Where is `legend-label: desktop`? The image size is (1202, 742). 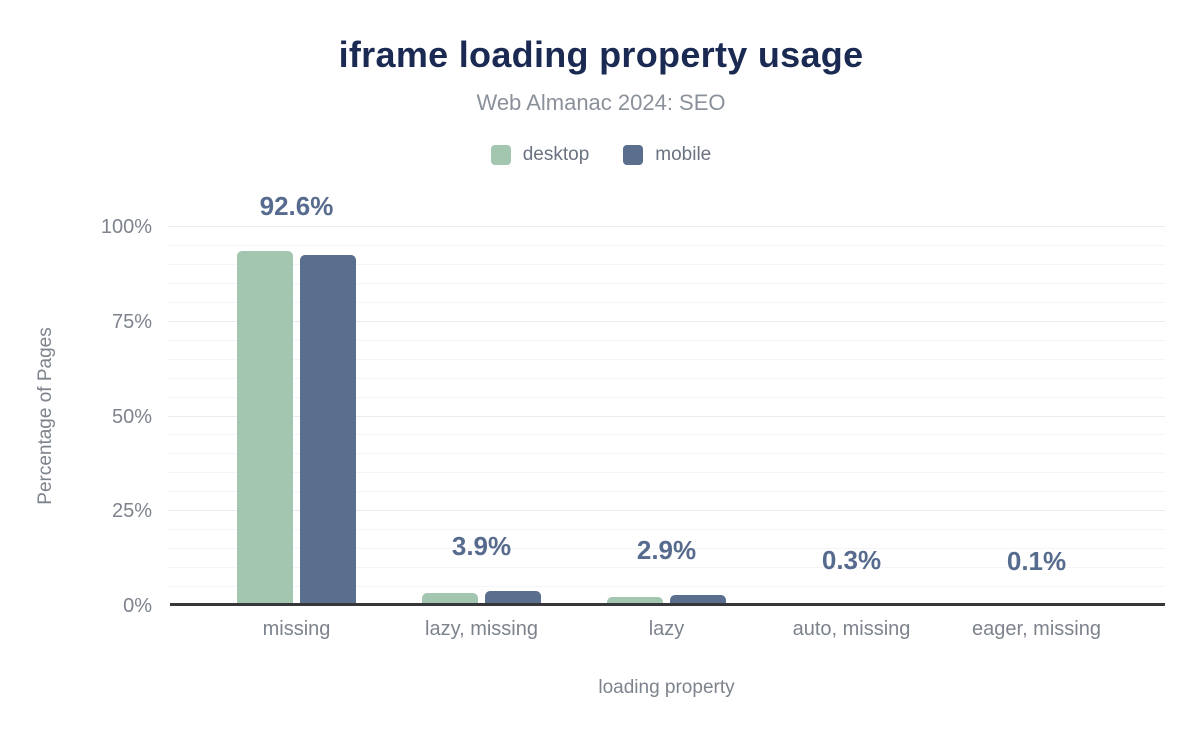 legend-label: desktop is located at coordinates (556, 154).